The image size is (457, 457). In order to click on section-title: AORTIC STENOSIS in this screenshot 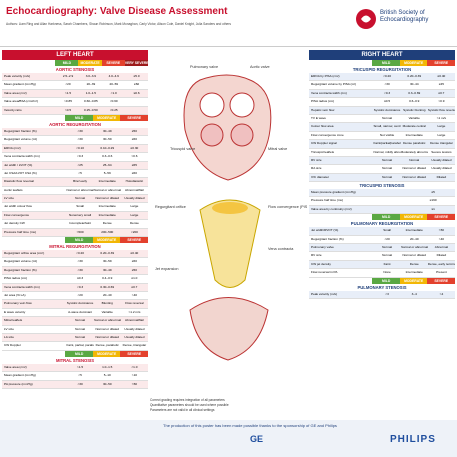, I will do `click(75, 69)`.